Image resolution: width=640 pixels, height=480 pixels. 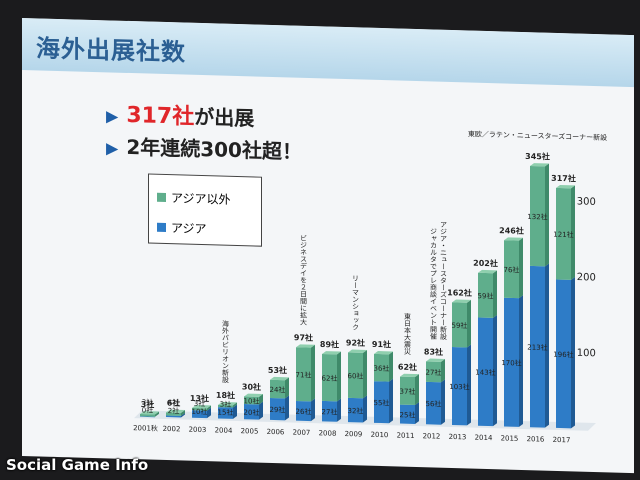 I want to click on y-tick-label: - 300, so click(x=583, y=202).